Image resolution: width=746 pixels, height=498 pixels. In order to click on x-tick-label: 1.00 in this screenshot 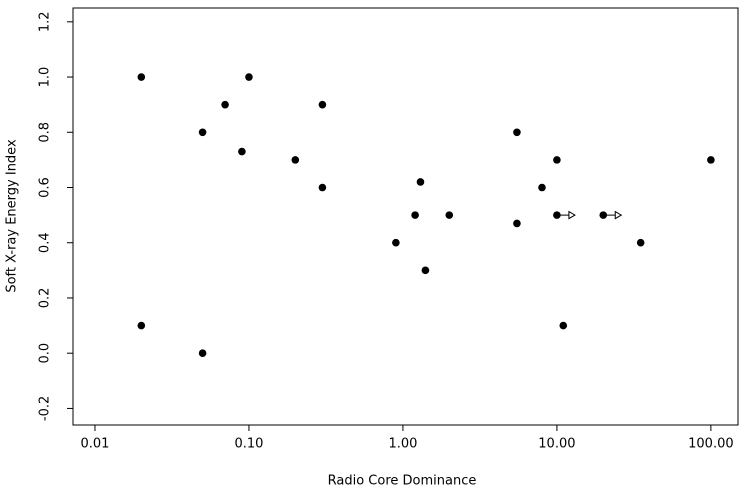, I will do `click(402, 444)`.